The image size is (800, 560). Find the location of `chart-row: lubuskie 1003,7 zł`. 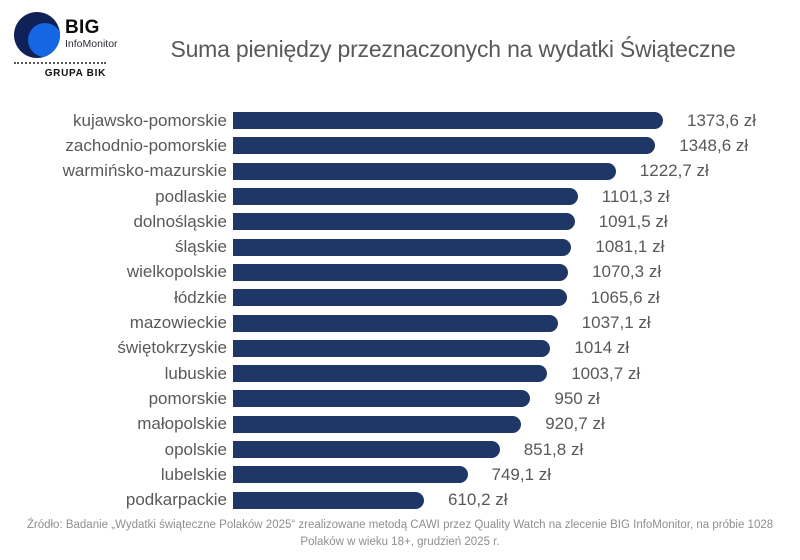

chart-row: lubuskie 1003,7 zł is located at coordinates (400, 373).